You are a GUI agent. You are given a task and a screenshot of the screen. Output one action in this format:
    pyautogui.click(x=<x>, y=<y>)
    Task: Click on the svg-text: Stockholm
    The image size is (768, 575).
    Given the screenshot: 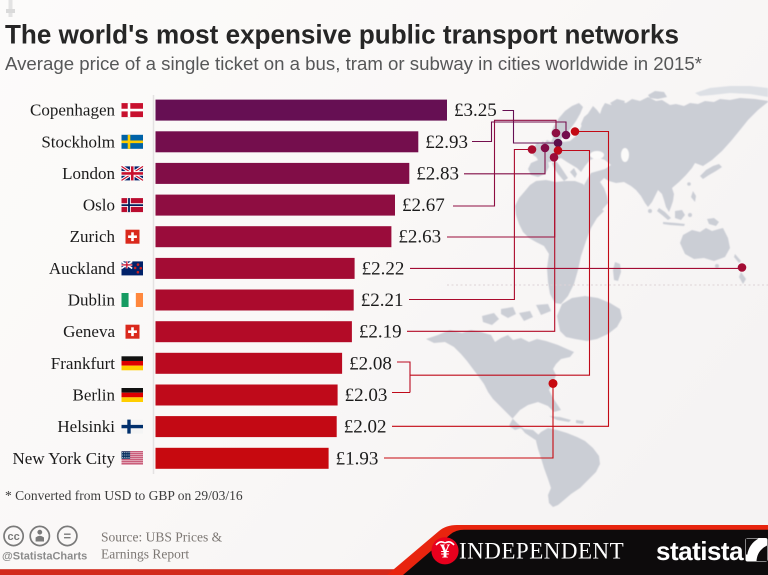 What is the action you would take?
    pyautogui.click(x=78, y=141)
    